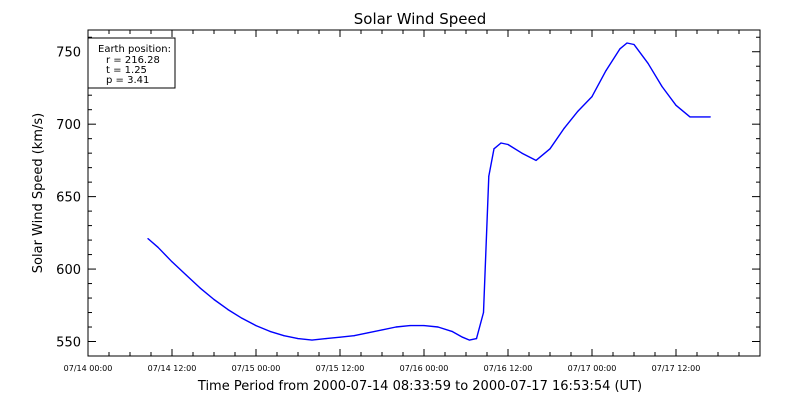  I want to click on x-tick-label: 07/15 00:00, so click(256, 368).